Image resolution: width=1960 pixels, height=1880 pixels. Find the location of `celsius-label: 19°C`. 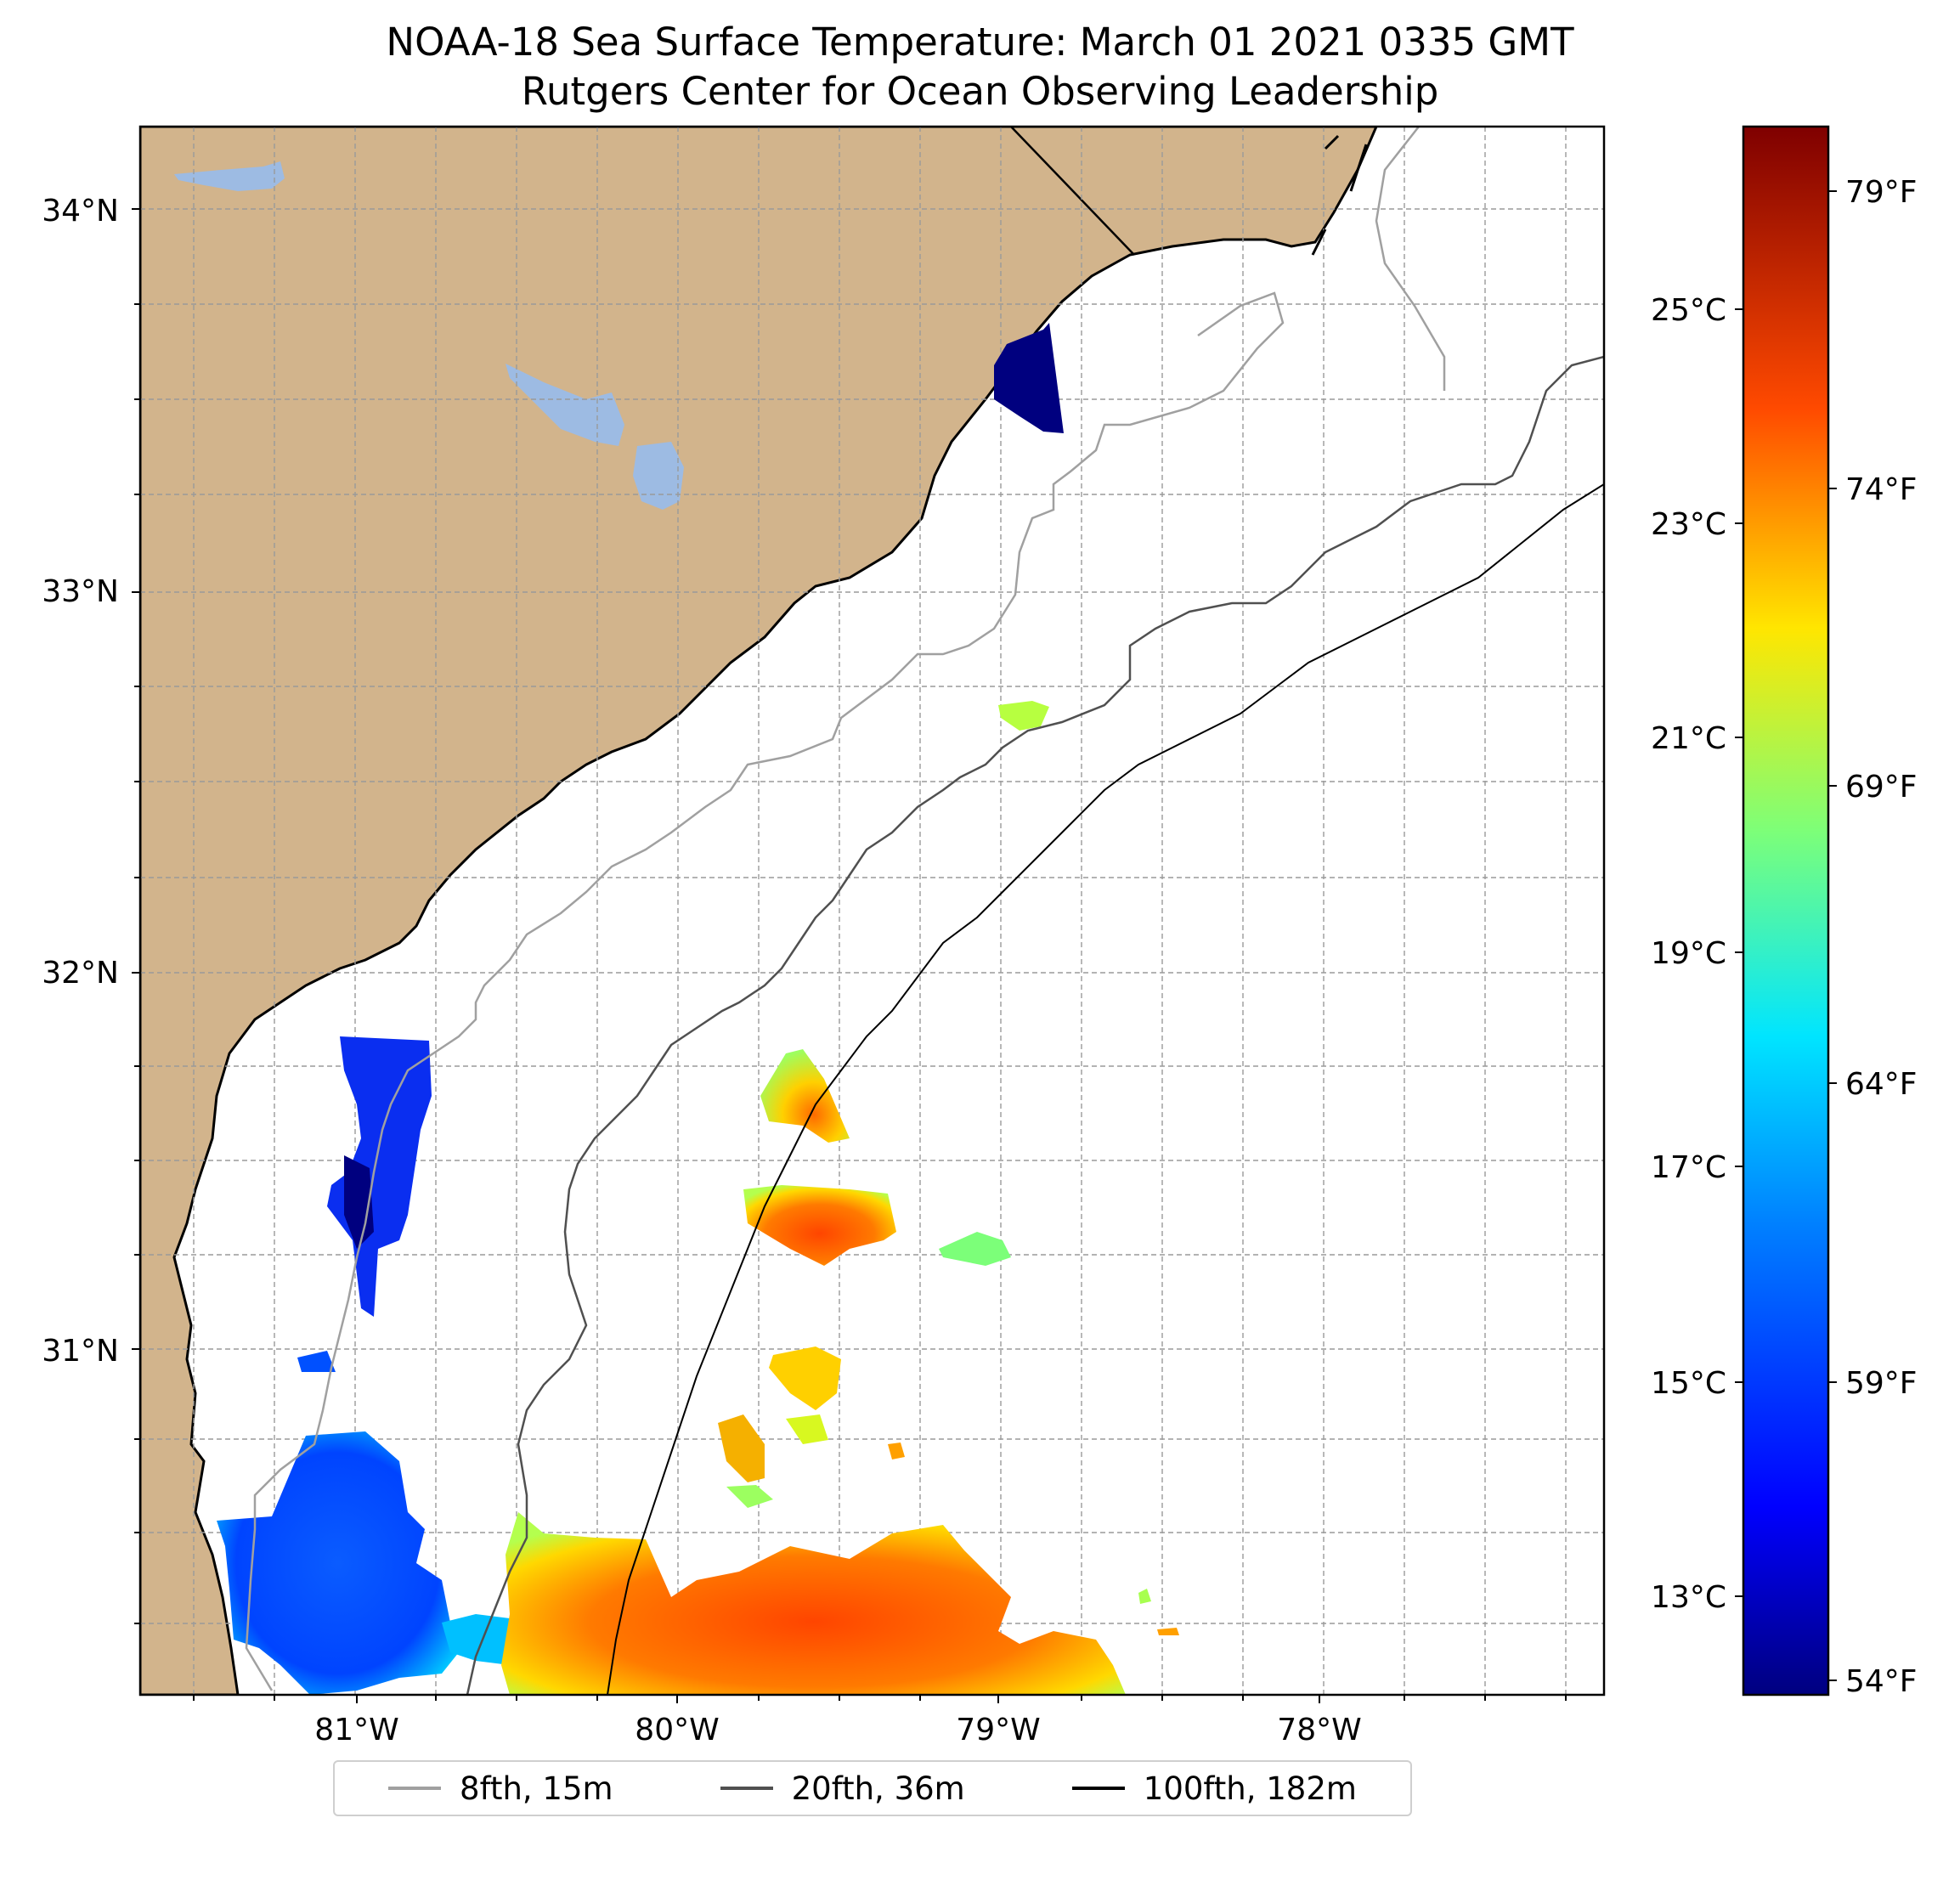

celsius-label: 19°C is located at coordinates (1689, 954).